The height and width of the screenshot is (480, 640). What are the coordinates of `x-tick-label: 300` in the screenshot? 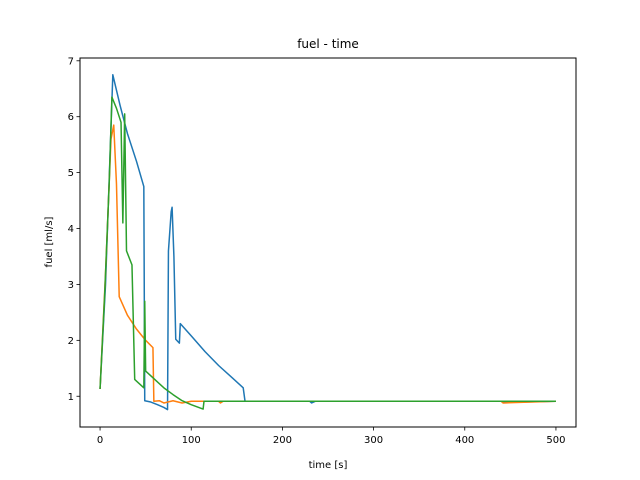 It's located at (373, 440).